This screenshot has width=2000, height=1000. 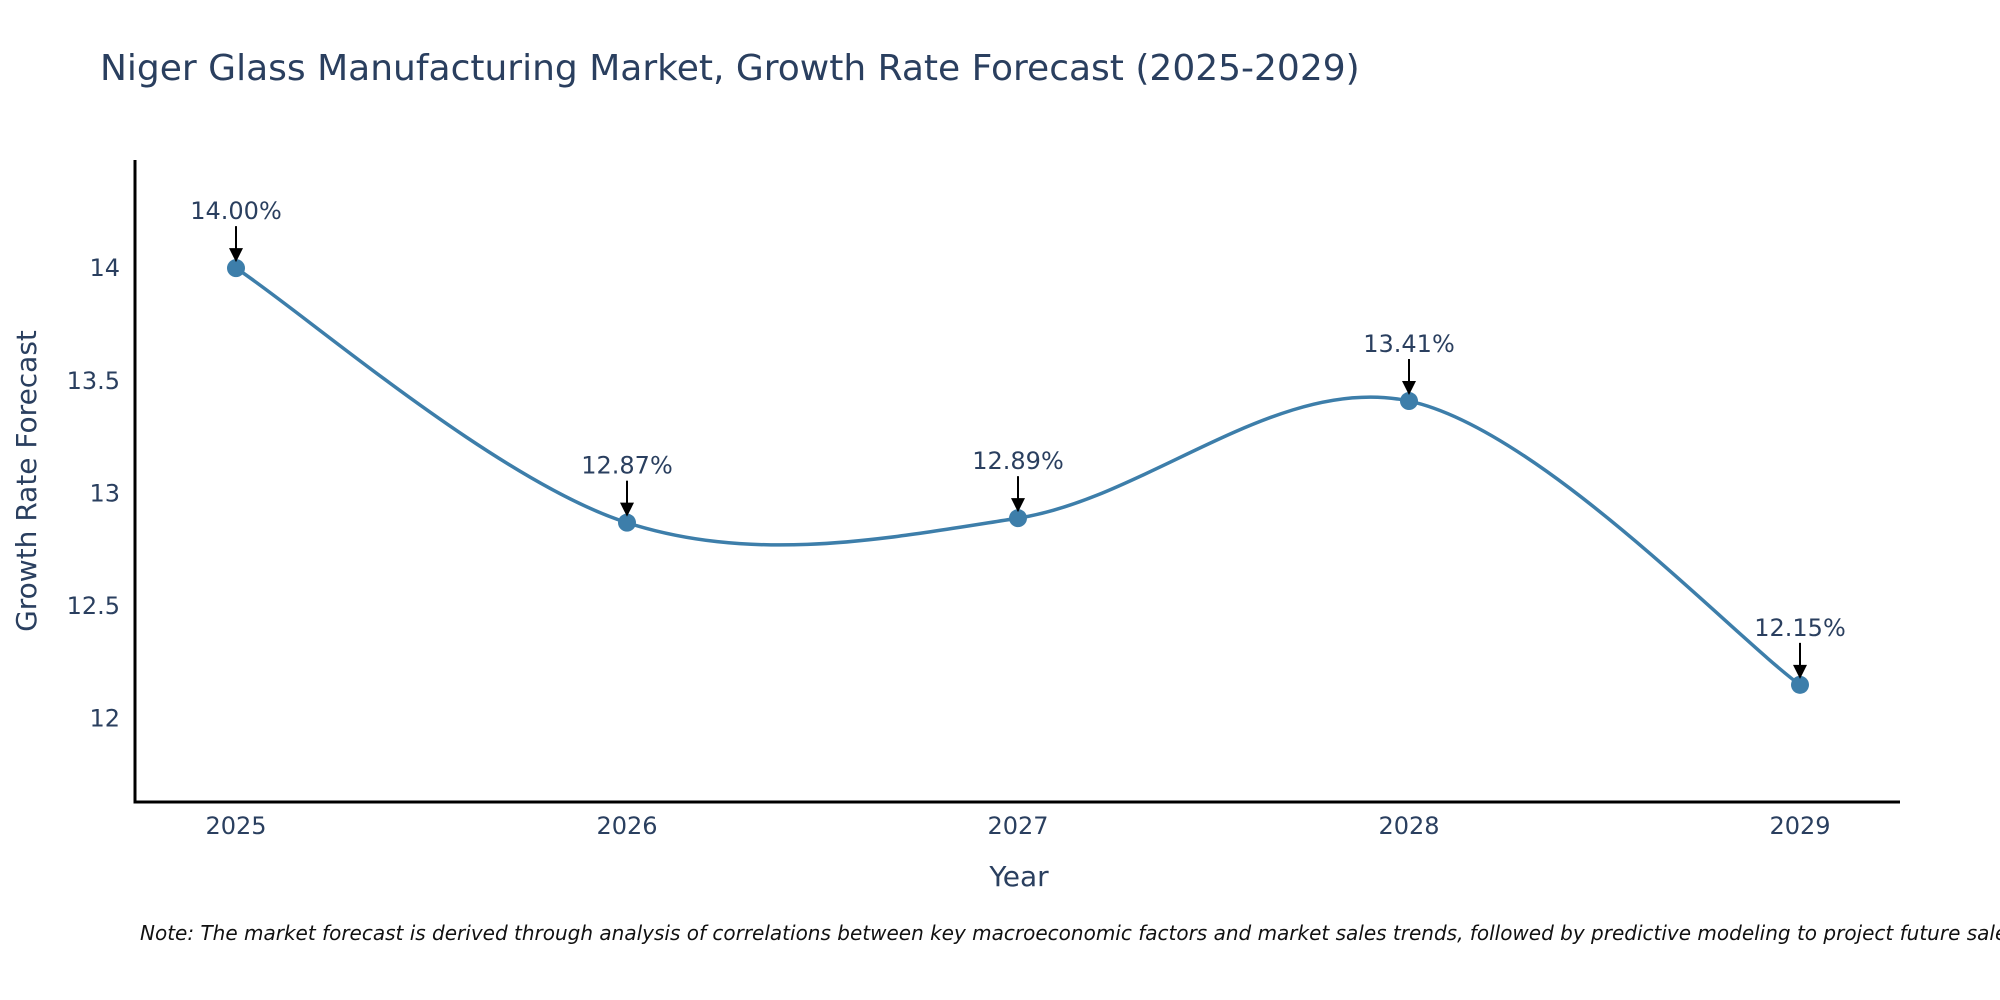 What do you see at coordinates (1017, 826) in the screenshot?
I see `x-tick-label: 2027` at bounding box center [1017, 826].